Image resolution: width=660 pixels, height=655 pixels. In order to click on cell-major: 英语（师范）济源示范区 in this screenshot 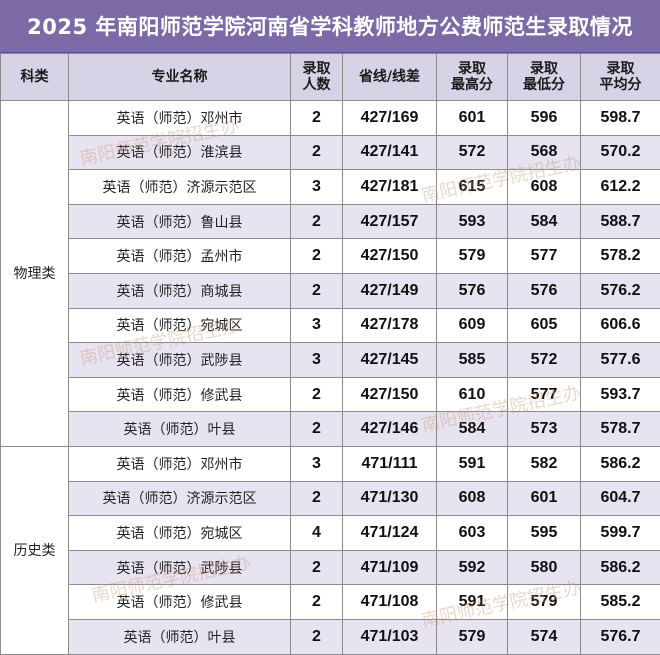, I will do `click(180, 187)`.